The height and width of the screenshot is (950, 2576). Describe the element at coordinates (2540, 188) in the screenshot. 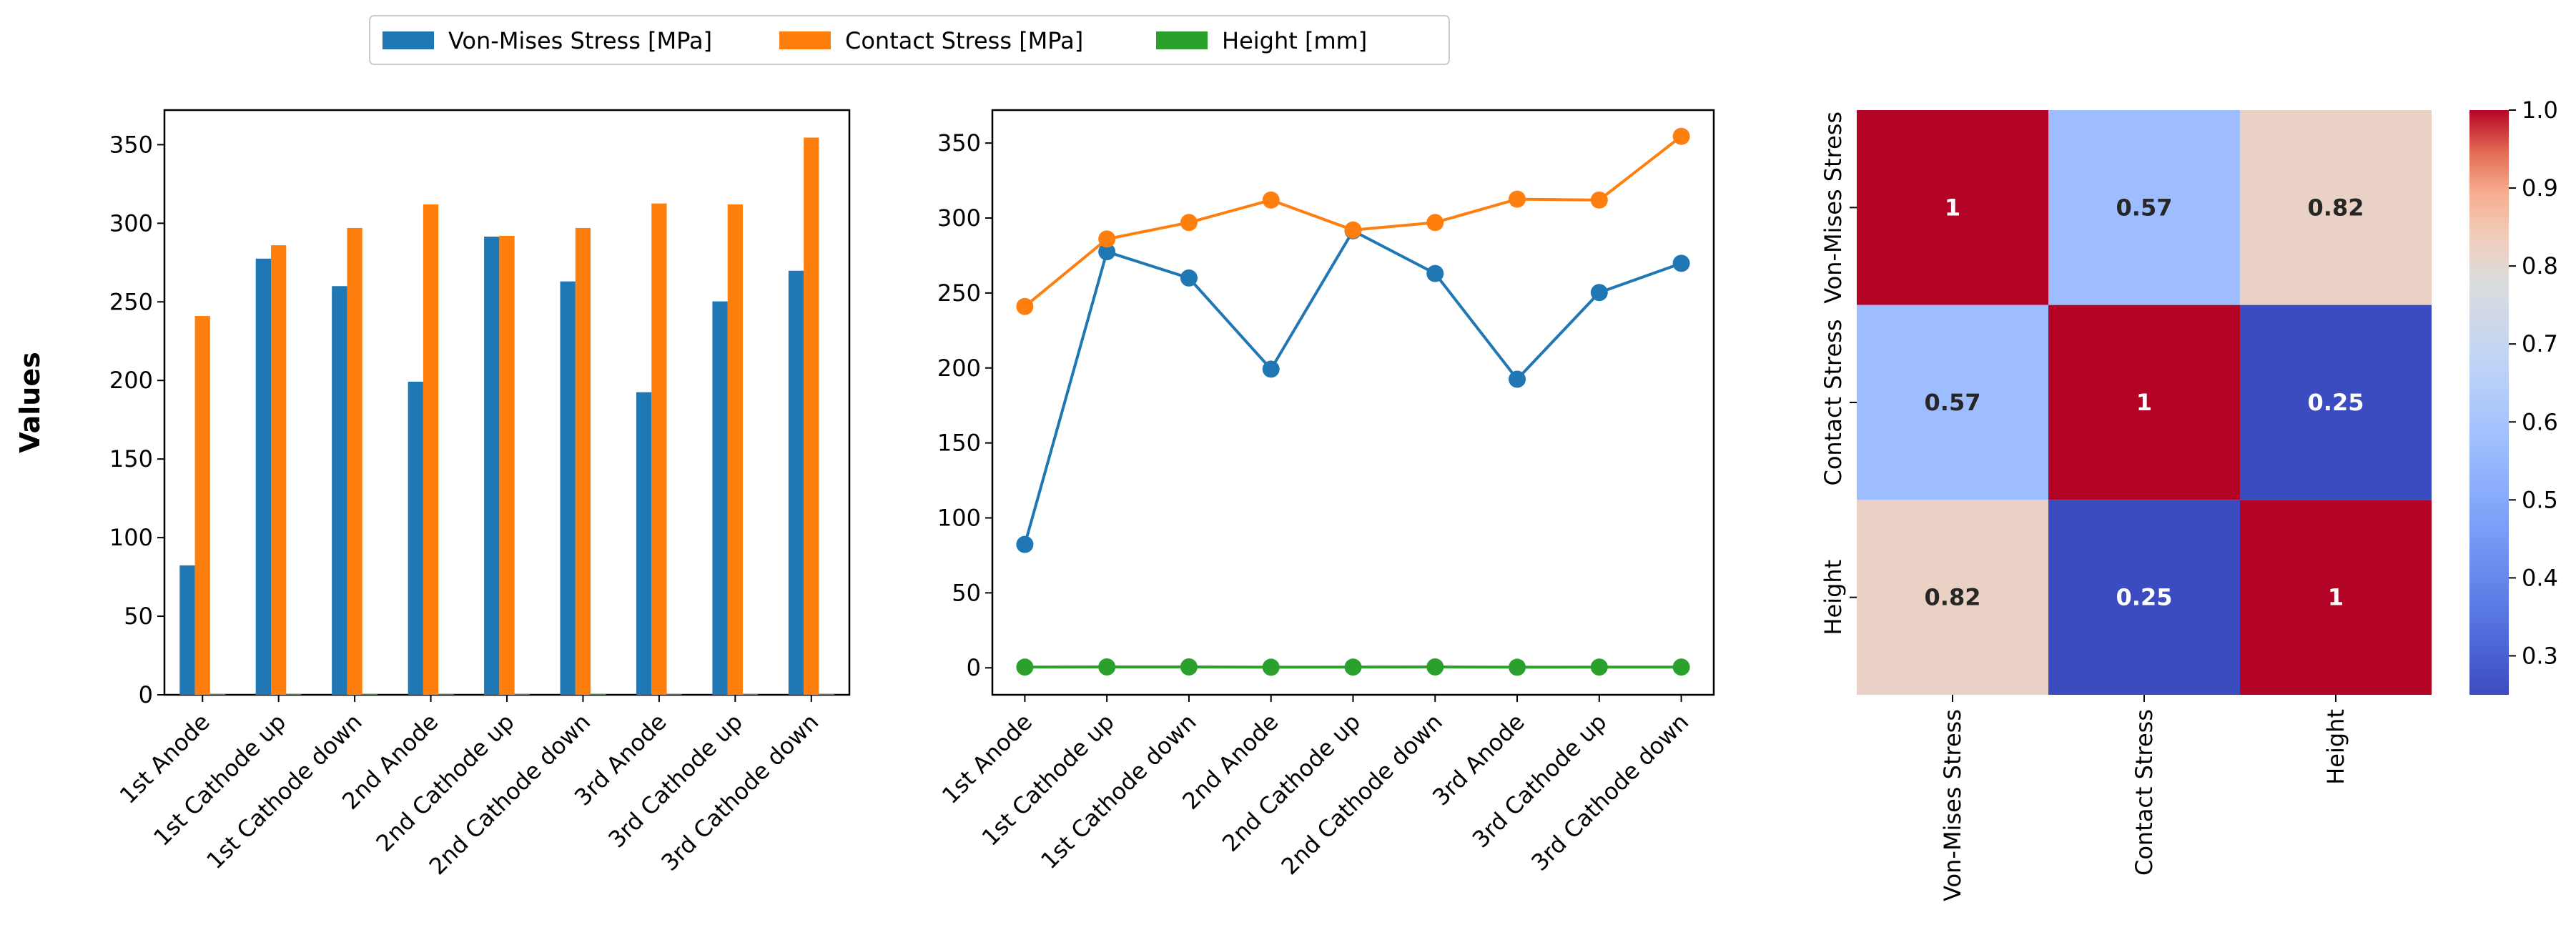

I see `colorbar-tick-label: 0.9` at that location.